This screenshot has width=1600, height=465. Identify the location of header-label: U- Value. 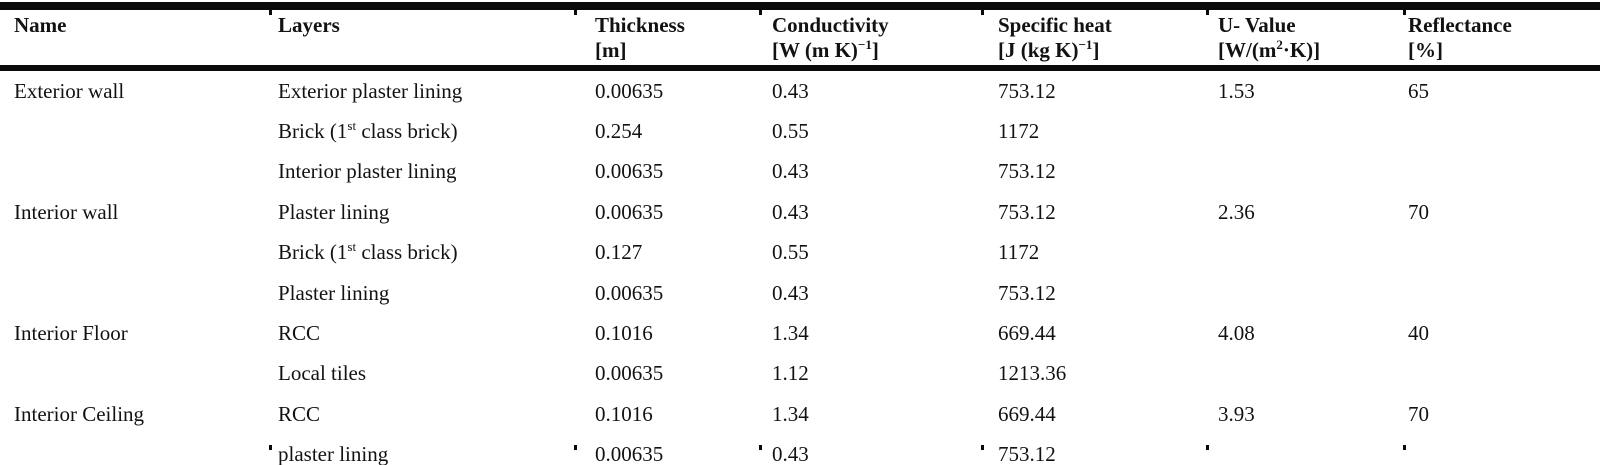
(1257, 25).